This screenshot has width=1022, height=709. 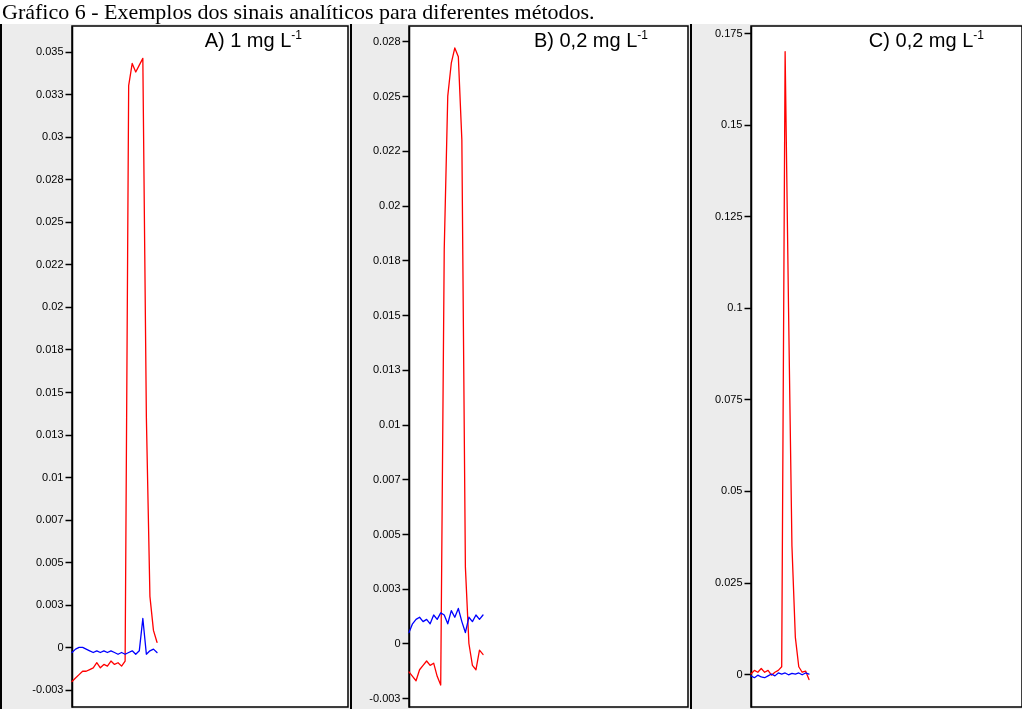 What do you see at coordinates (253, 40) in the screenshot?
I see `text: A) 1 mg L$^{-1}$` at bounding box center [253, 40].